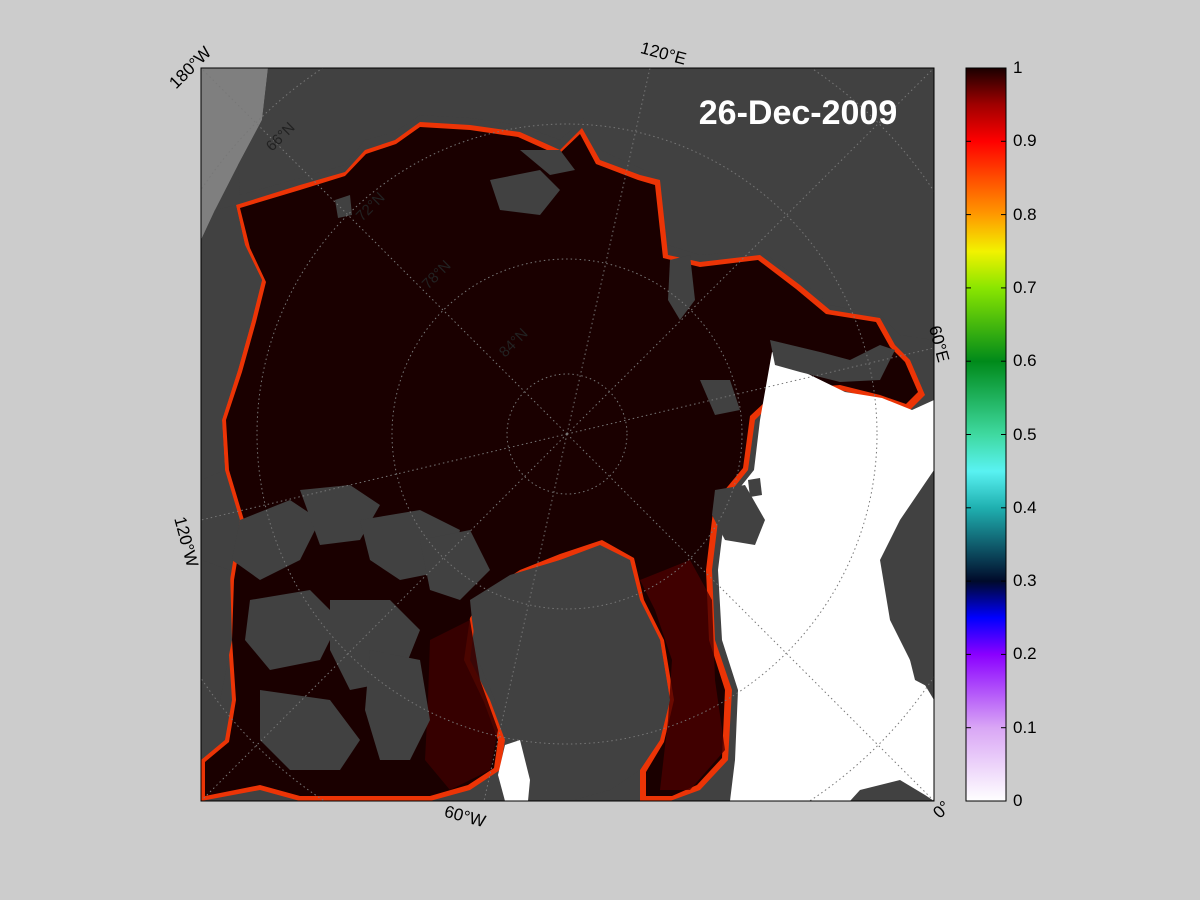  What do you see at coordinates (1025, 361) in the screenshot?
I see `colorbar-tick-label: 0.6` at bounding box center [1025, 361].